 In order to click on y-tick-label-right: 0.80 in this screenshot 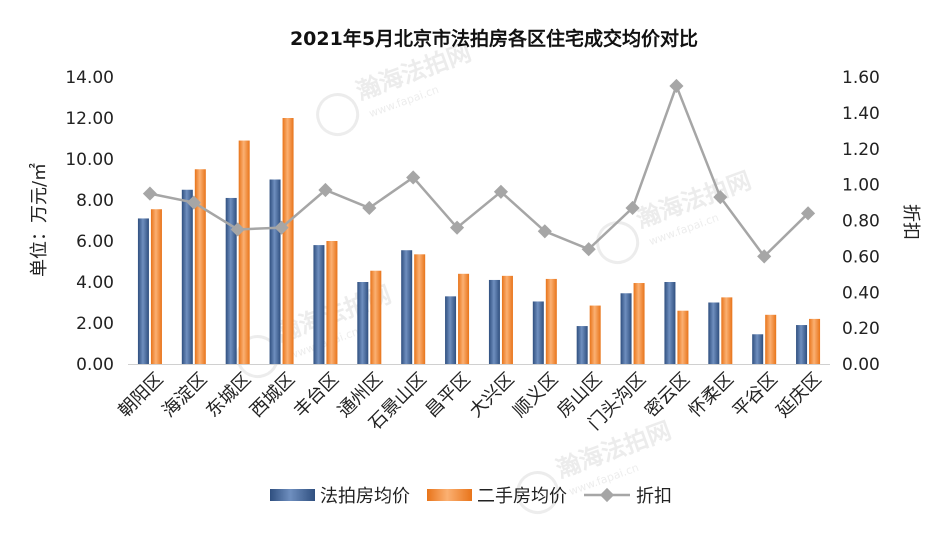, I will do `click(861, 222)`.